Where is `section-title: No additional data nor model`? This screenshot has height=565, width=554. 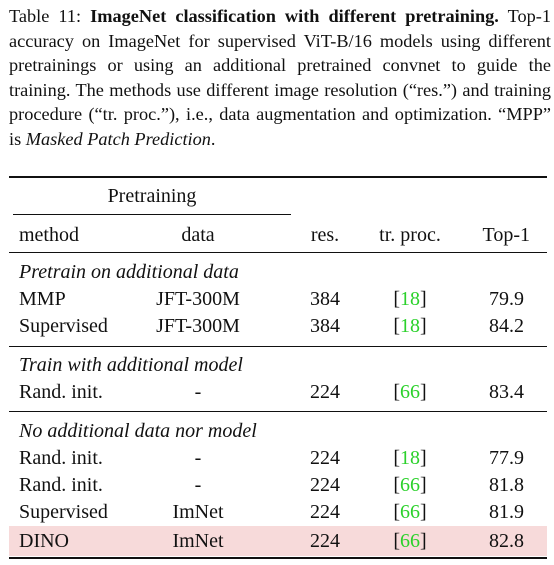
section-title: No additional data nor model is located at coordinates (138, 431).